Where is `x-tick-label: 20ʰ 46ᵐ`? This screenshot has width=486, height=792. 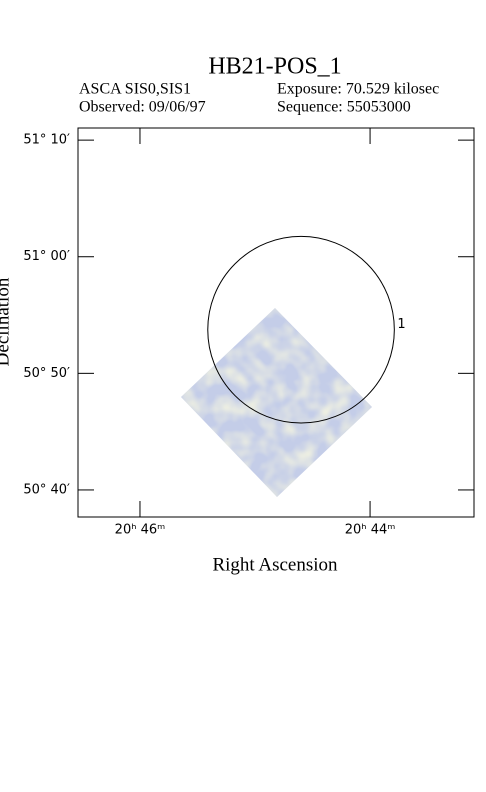
x-tick-label: 20ʰ 46ᵐ is located at coordinates (140, 530).